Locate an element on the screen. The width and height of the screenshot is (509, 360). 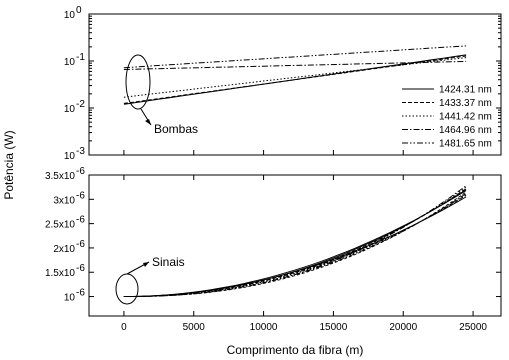
sinais-arrow-head is located at coordinates (146, 264).